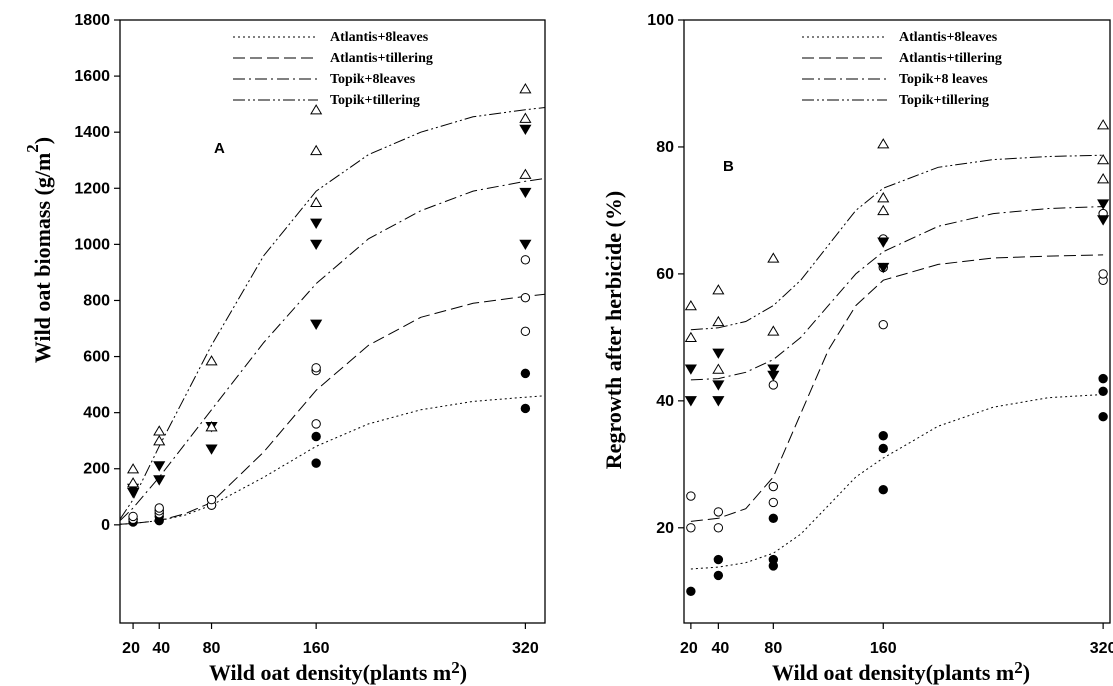  What do you see at coordinates (1101, 648) in the screenshot?
I see `panel-b-x-tick-label: 320` at bounding box center [1101, 648].